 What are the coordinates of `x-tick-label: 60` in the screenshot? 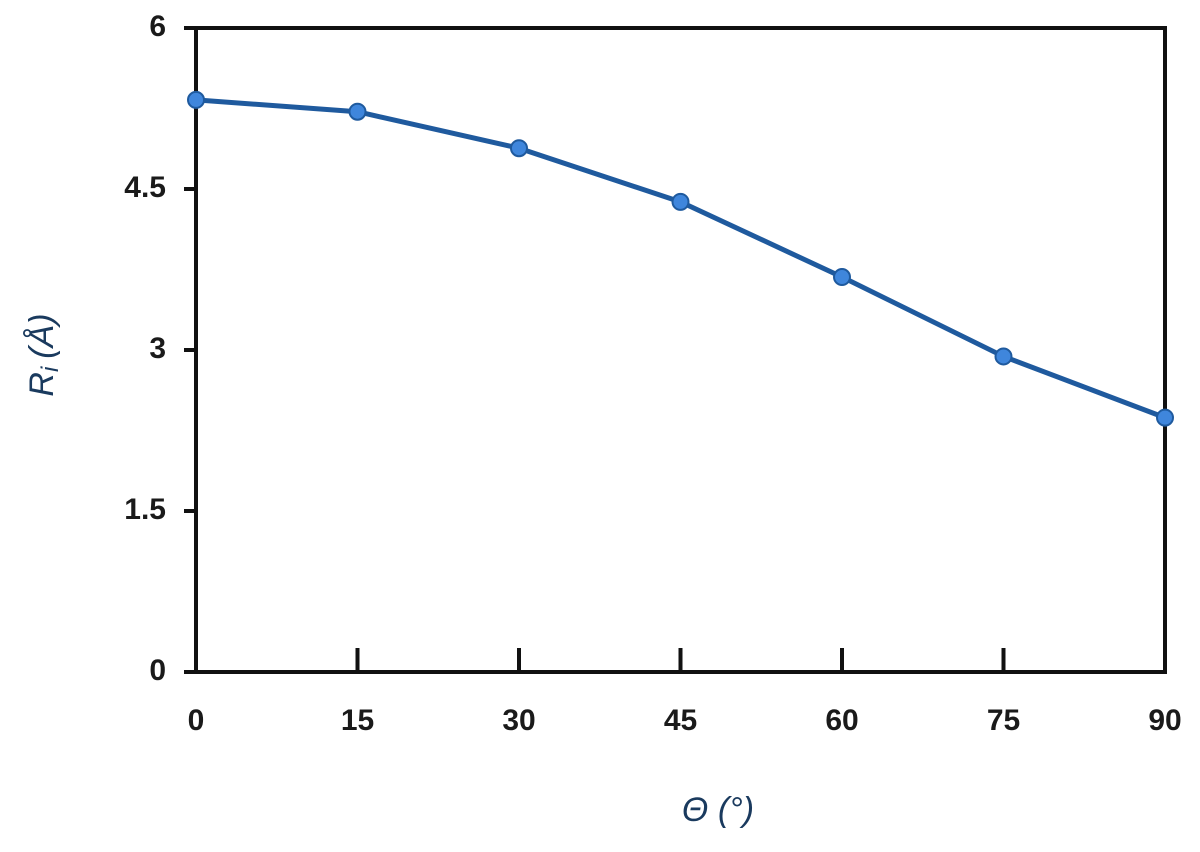 It's located at (841, 720).